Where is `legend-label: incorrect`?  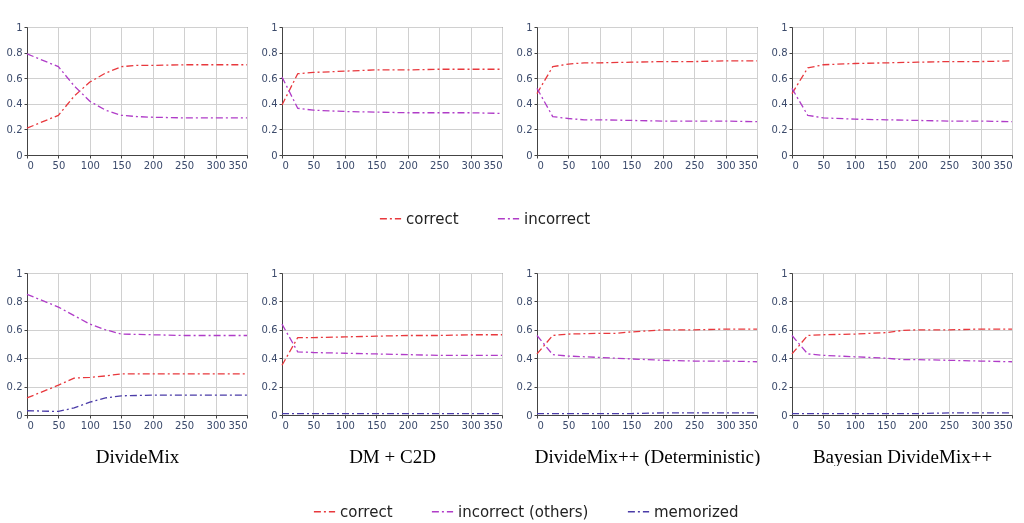 legend-label: incorrect is located at coordinates (557, 218).